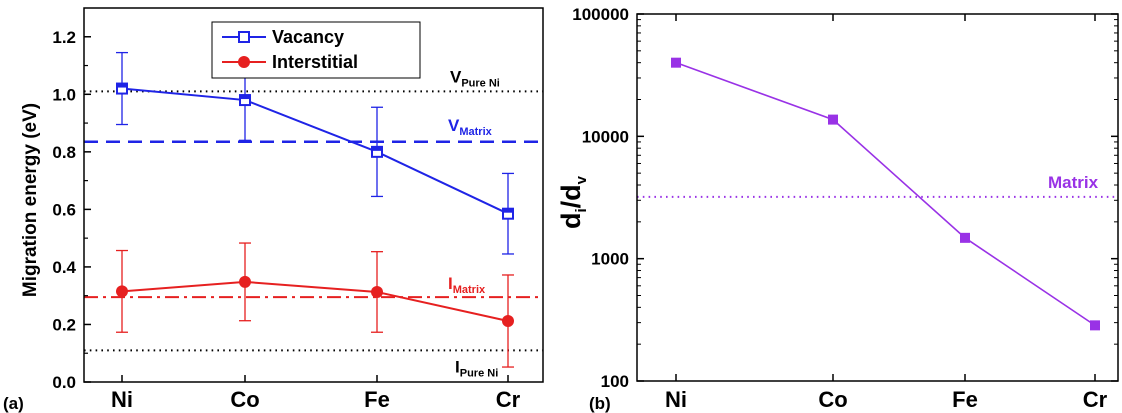 The image size is (1122, 413). What do you see at coordinates (64, 209) in the screenshot?
I see `y-tick-label-0-6: 0.6` at bounding box center [64, 209].